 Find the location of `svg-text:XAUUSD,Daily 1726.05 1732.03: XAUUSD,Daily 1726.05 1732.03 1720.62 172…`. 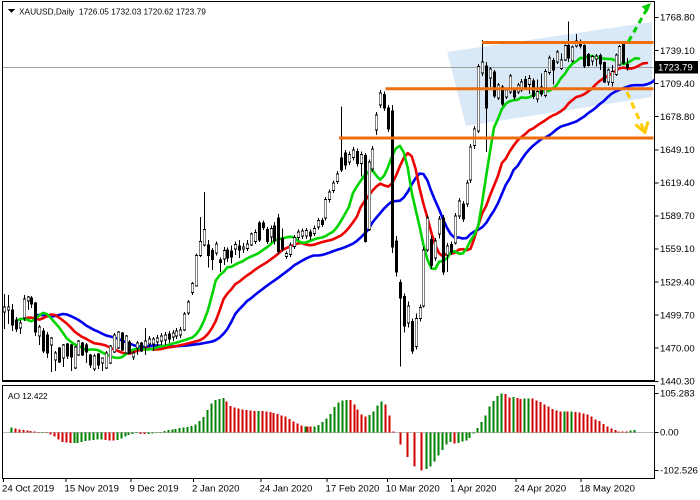

svg-text:XAUUSD,Daily 1726.05 1732.03: XAUUSD,Daily 1726.05 1732.03 1720.62 172… is located at coordinates (112, 12).